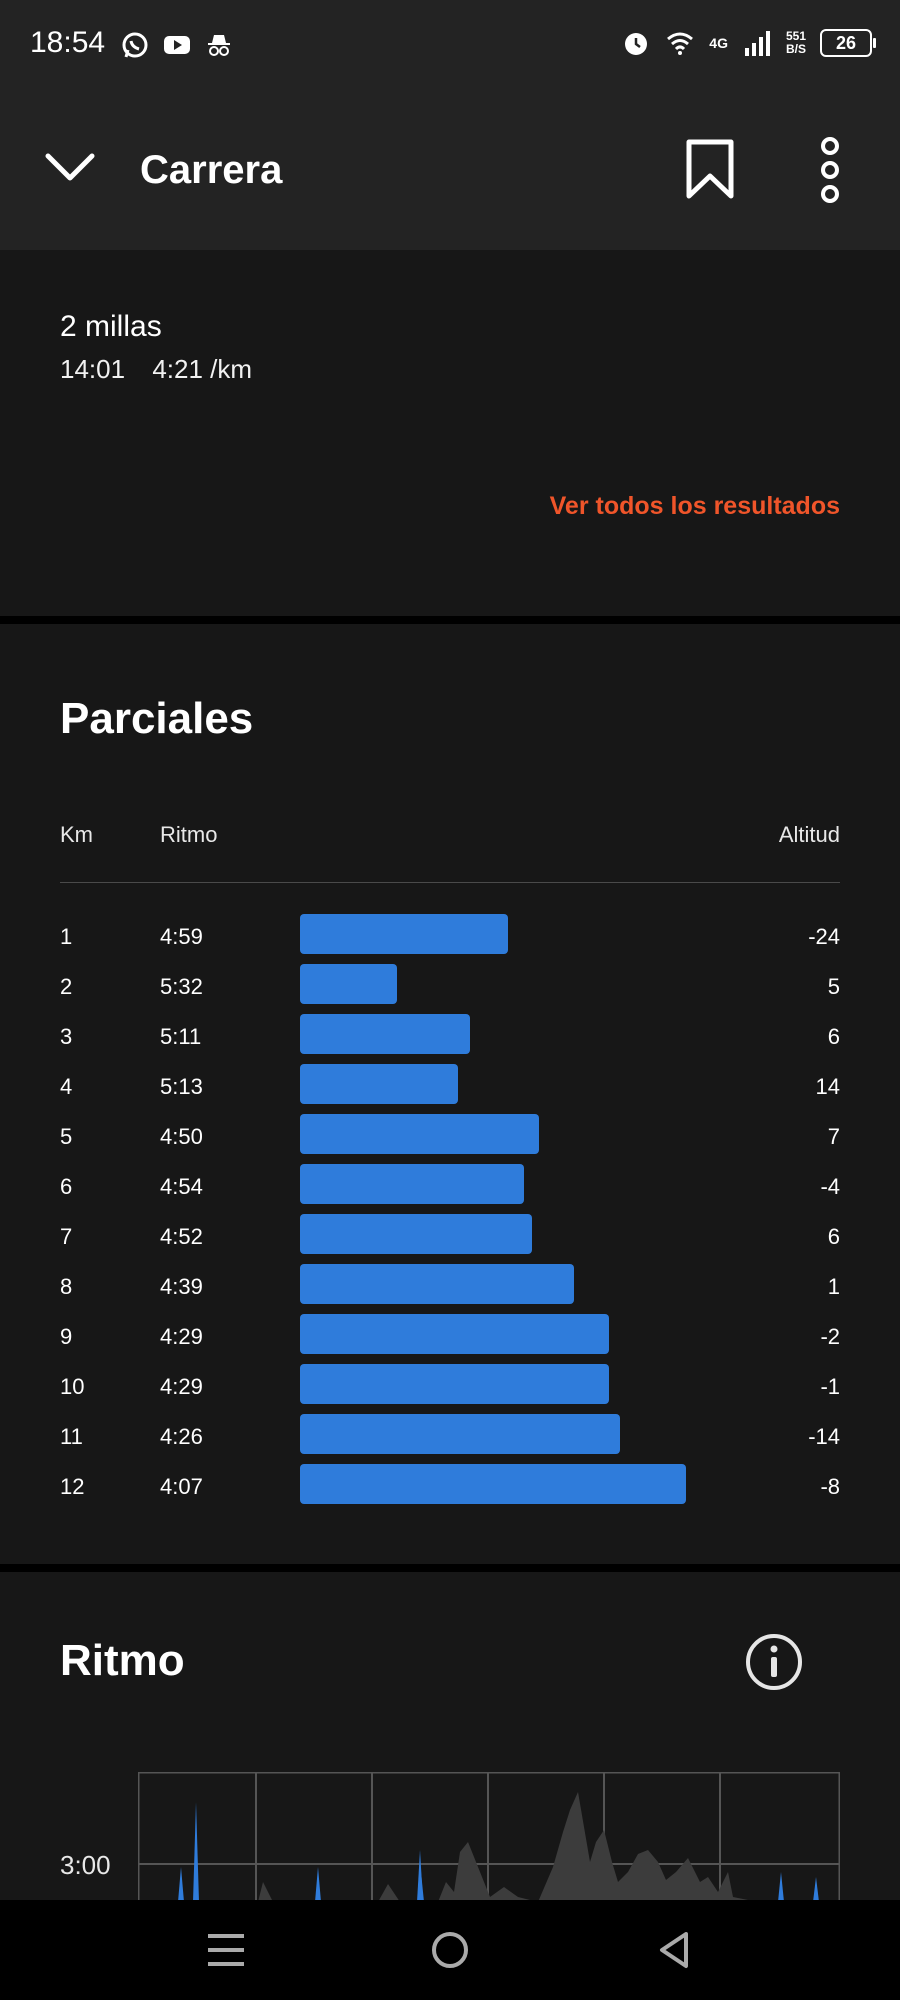 Image resolution: width=900 pixels, height=2000 pixels. Describe the element at coordinates (450, 989) in the screenshot. I see `split-row: 2 5:32 5` at that location.